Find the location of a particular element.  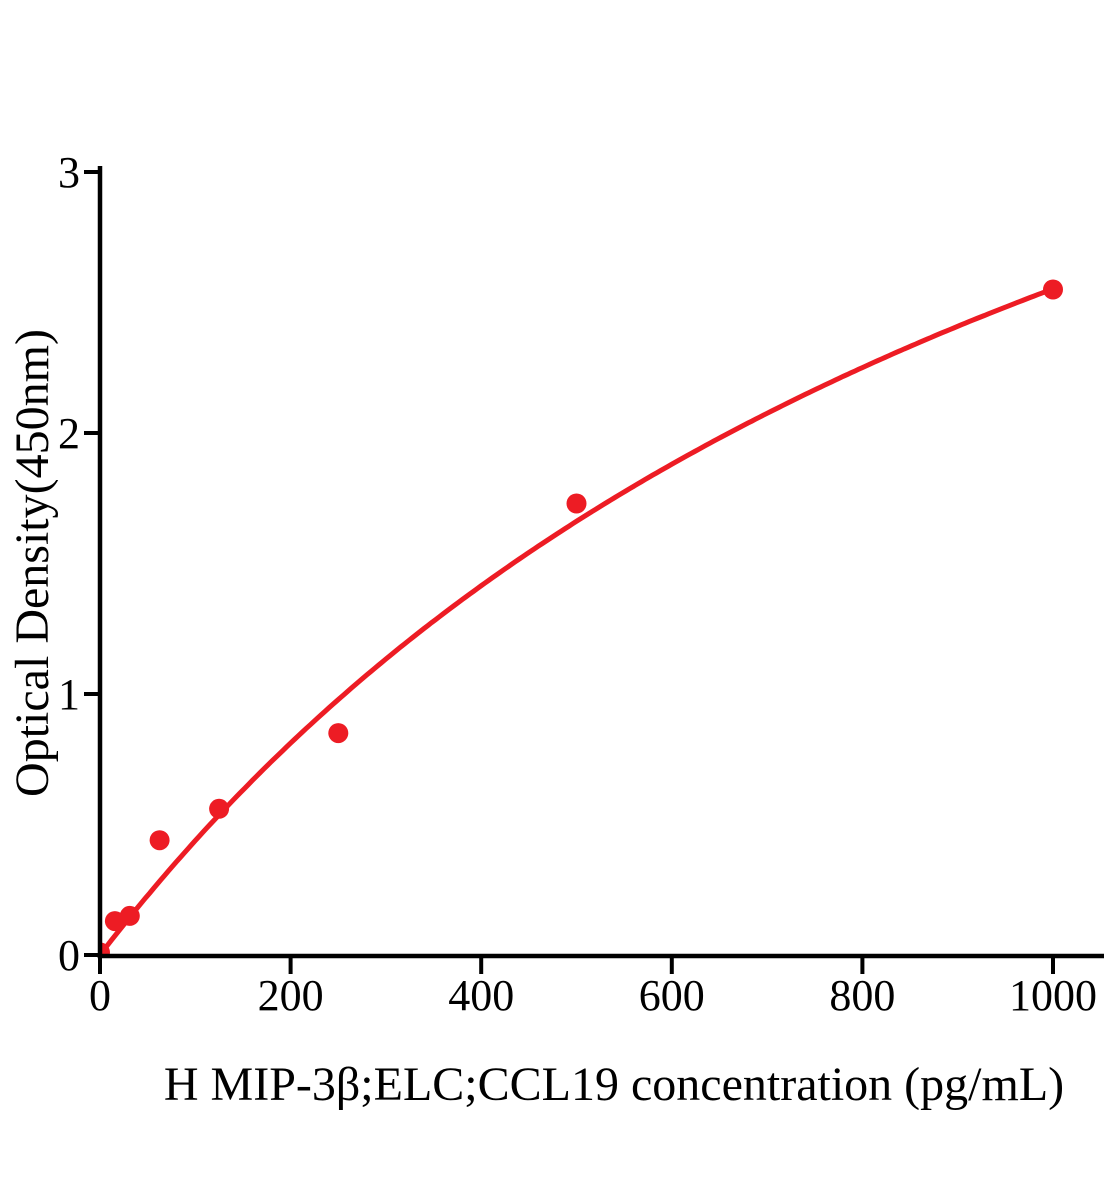

x-axis-title: H MIP-3β;ELC;CCL19 concentration (pg/mL) is located at coordinates (614, 1084).